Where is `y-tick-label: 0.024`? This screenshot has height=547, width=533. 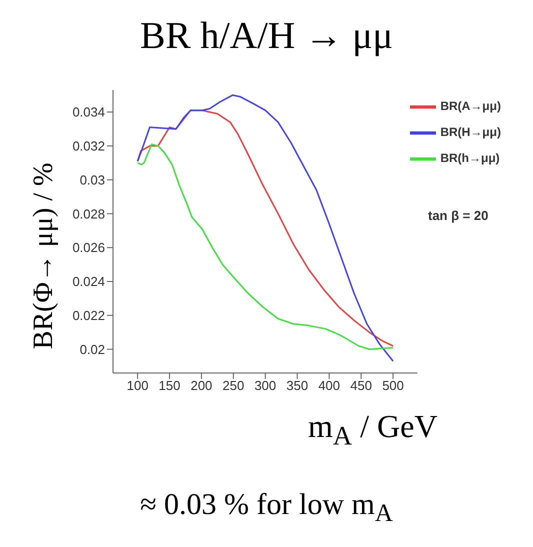
y-tick-label: 0.024 is located at coordinates (88, 282).